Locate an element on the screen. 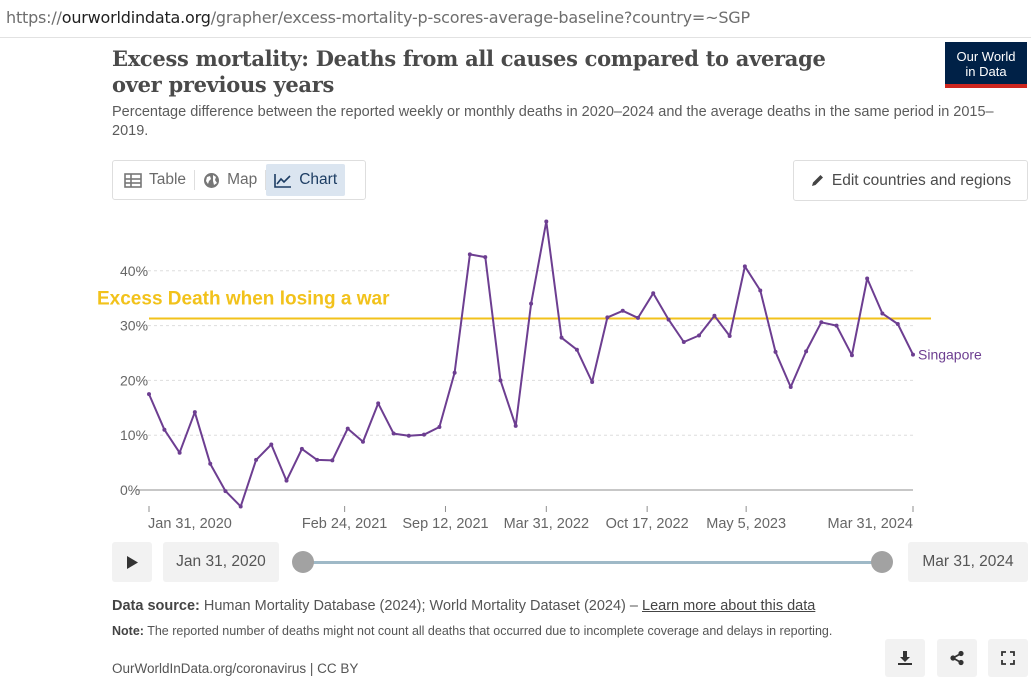  timeline-start-handle is located at coordinates (303, 562).